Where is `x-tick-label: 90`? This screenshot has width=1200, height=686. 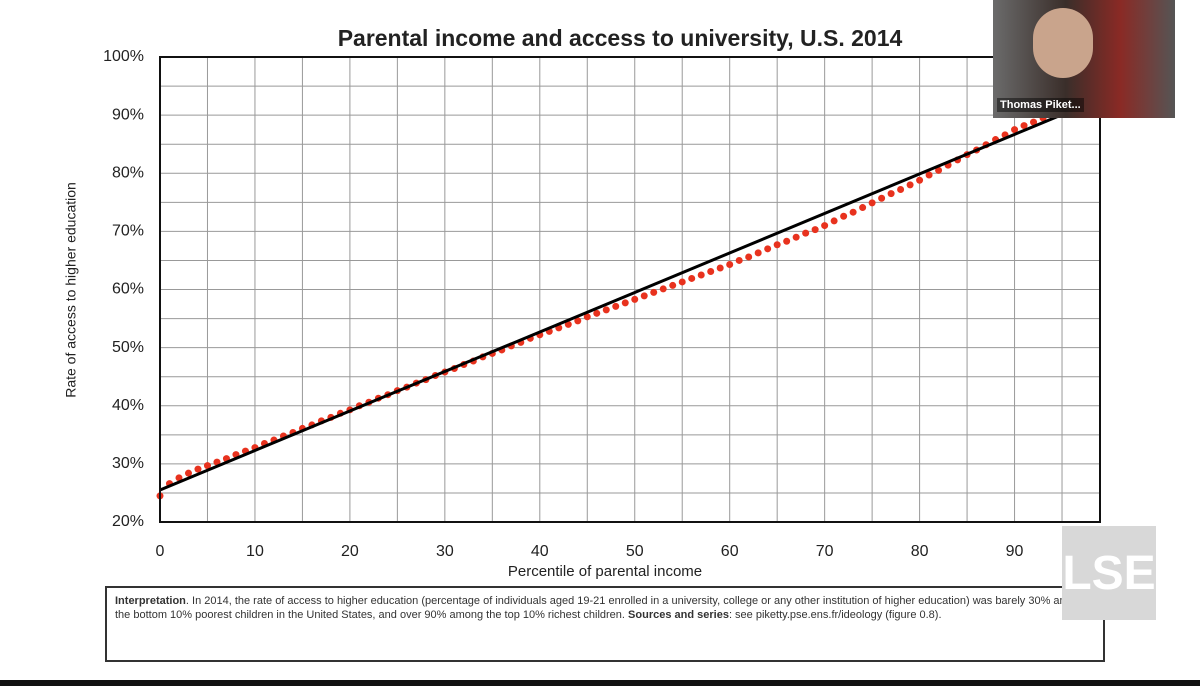 x-tick-label: 90 is located at coordinates (1015, 551).